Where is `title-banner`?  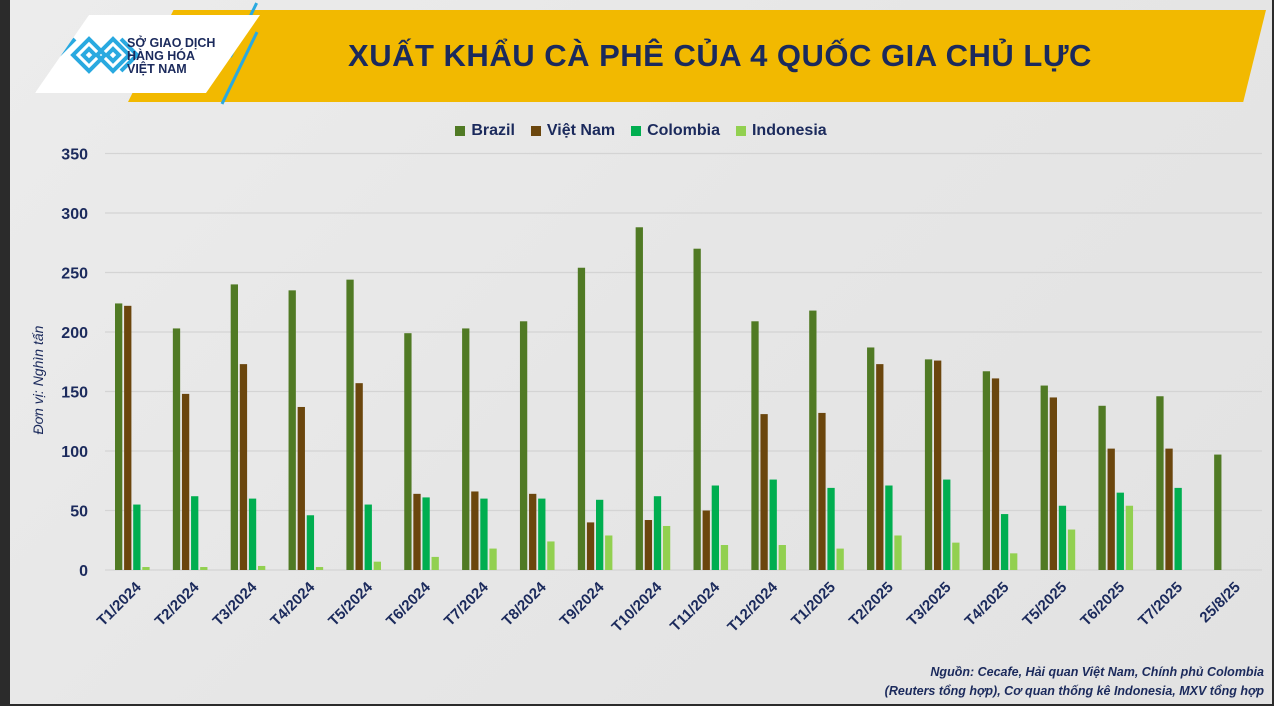 title-banner is located at coordinates (697, 56).